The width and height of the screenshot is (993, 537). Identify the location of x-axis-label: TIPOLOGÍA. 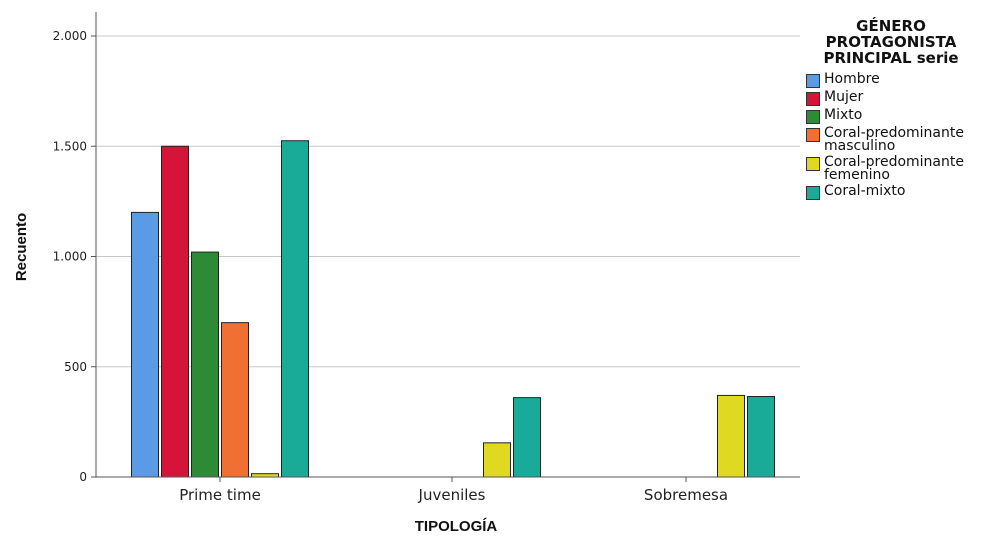
(456, 526).